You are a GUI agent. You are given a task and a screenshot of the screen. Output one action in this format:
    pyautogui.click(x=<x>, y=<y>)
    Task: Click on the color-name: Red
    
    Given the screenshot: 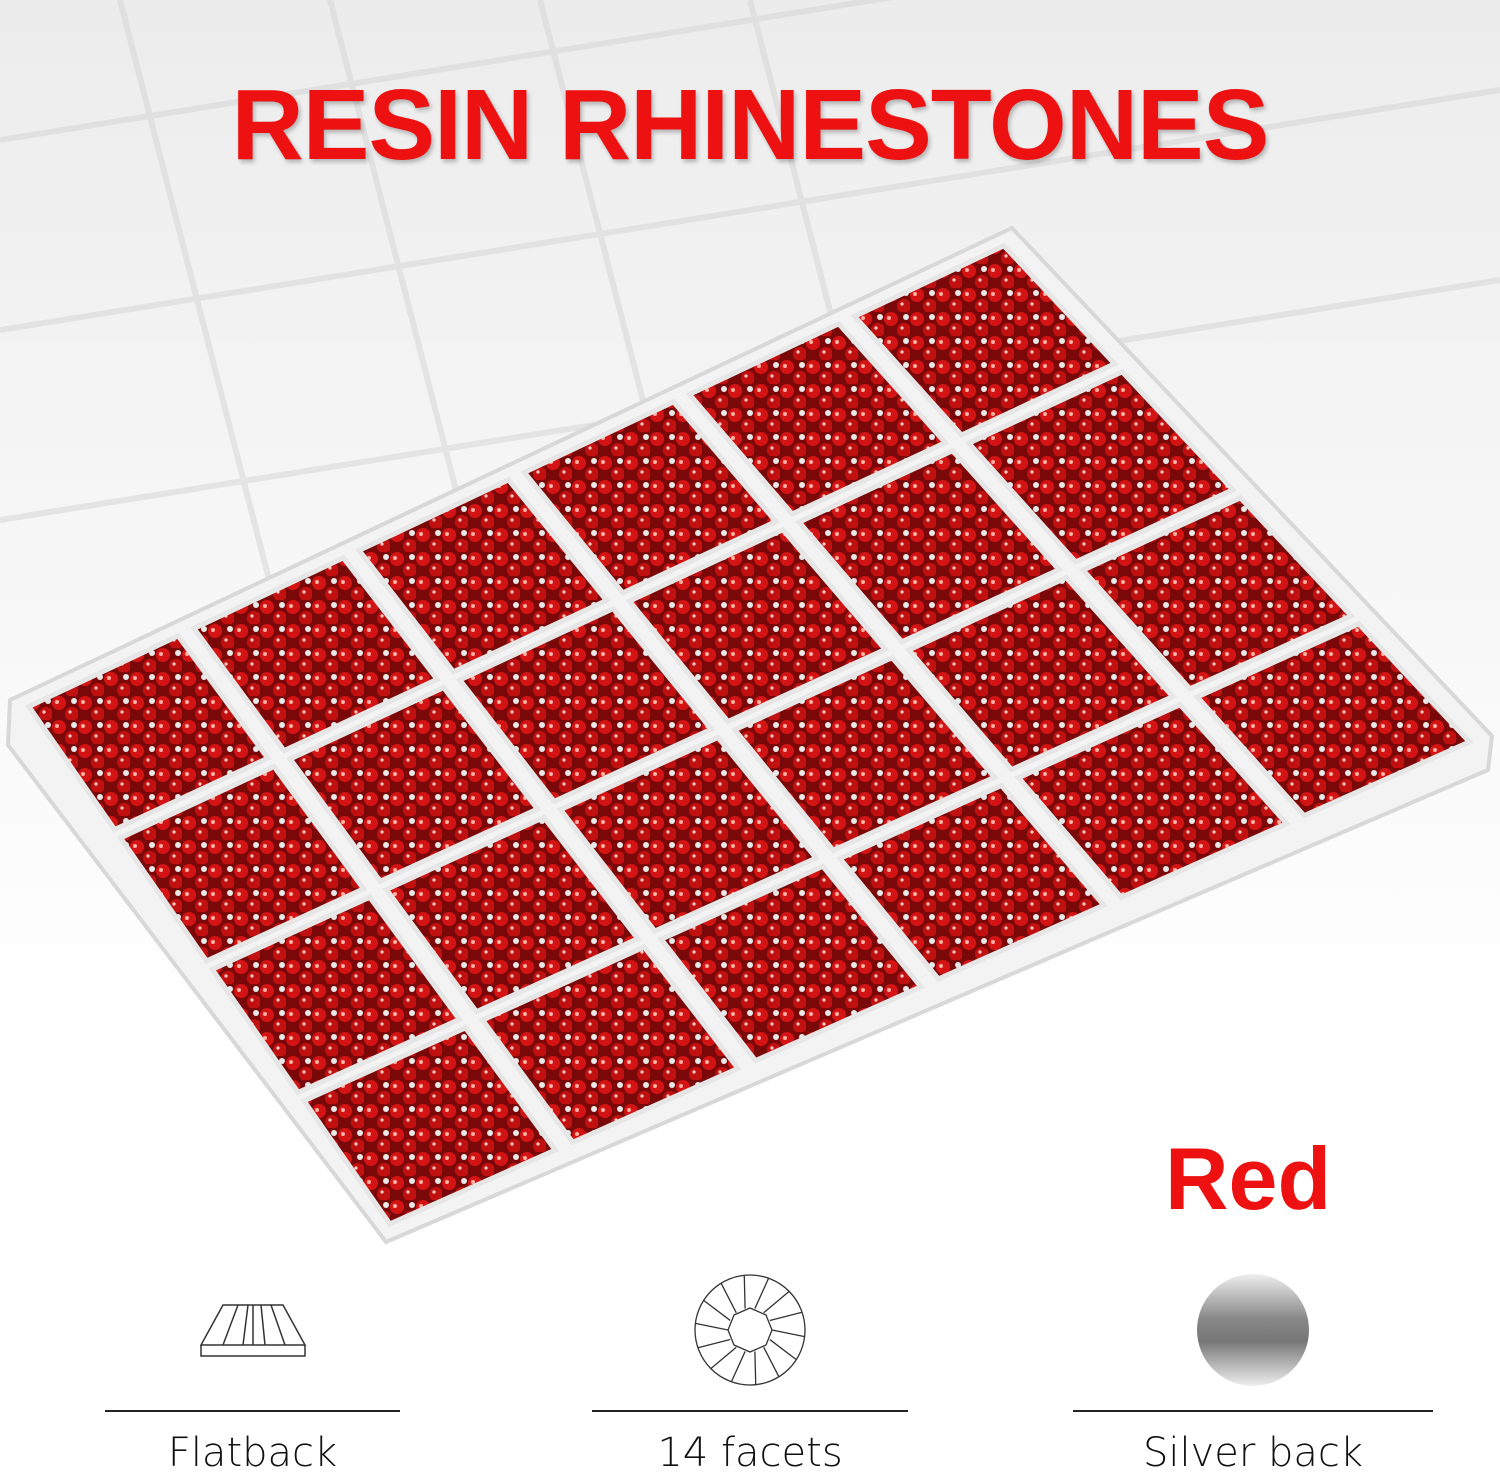 What is the action you would take?
    pyautogui.click(x=1248, y=1178)
    